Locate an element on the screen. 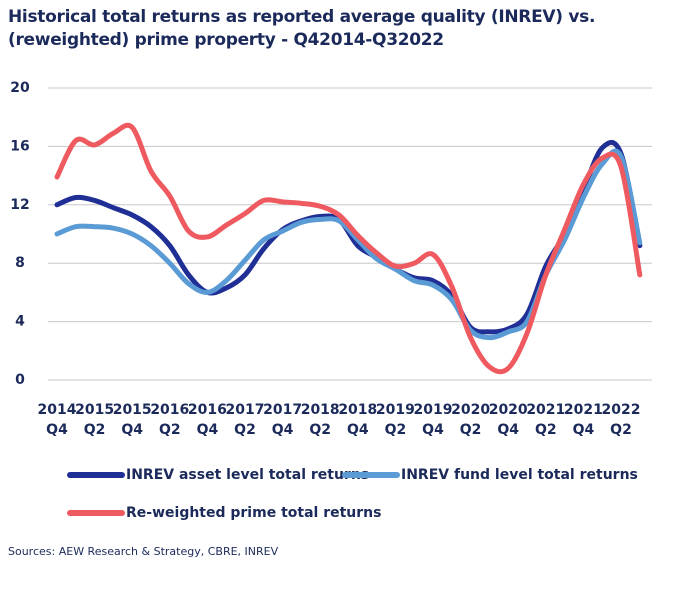 Image resolution: width=684 pixels, height=592 pixels. x-tick-label-line: 2022 is located at coordinates (621, 410).